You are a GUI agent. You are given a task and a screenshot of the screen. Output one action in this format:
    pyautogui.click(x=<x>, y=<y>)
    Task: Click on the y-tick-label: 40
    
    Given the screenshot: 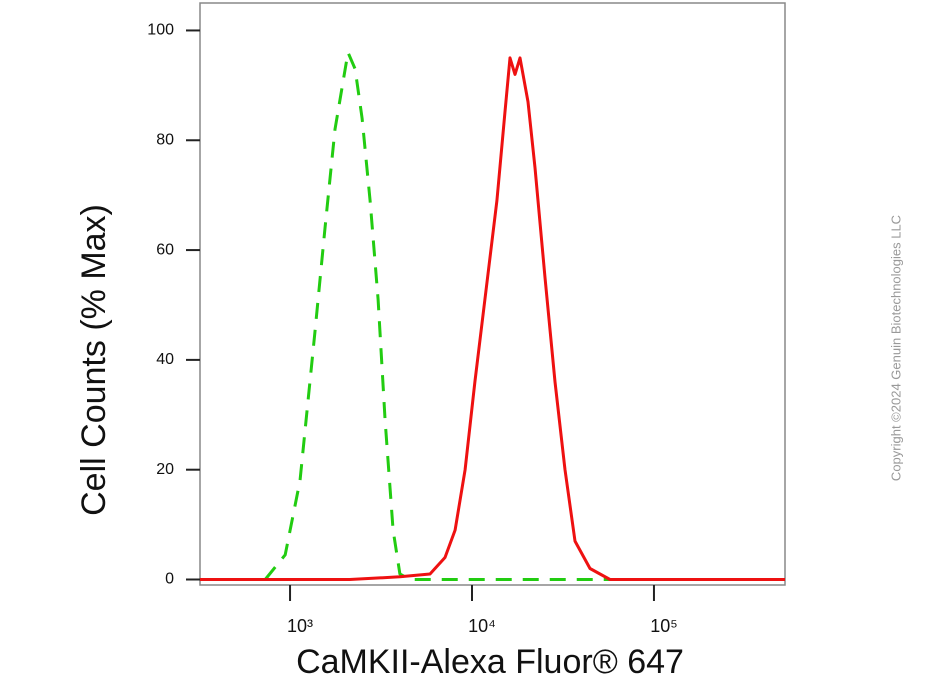 What is the action you would take?
    pyautogui.click(x=165, y=359)
    